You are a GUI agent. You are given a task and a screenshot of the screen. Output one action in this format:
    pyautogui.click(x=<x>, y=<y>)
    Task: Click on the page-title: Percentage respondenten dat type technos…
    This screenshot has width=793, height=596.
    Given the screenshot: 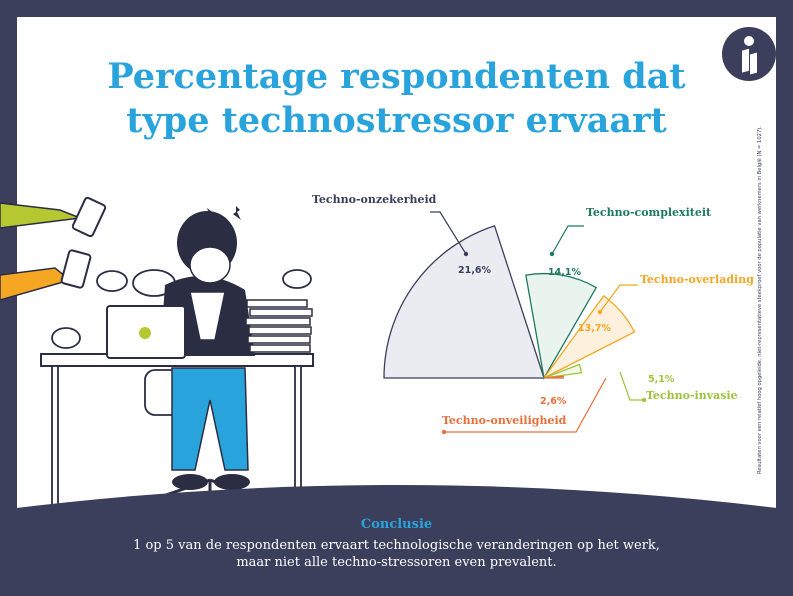 What is the action you would take?
    pyautogui.click(x=396, y=99)
    